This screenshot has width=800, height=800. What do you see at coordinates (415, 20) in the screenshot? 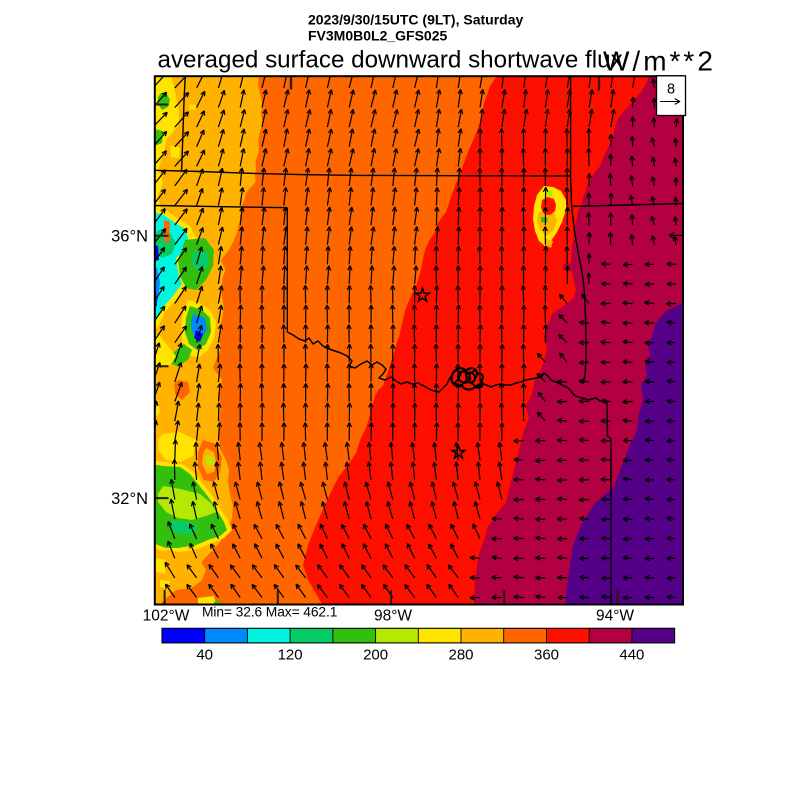
I see `svg-text:2023/9/30/15UTC (9LT), Saturda: 2023/9/30/15UTC (9LT), Saturday` at bounding box center [415, 20].